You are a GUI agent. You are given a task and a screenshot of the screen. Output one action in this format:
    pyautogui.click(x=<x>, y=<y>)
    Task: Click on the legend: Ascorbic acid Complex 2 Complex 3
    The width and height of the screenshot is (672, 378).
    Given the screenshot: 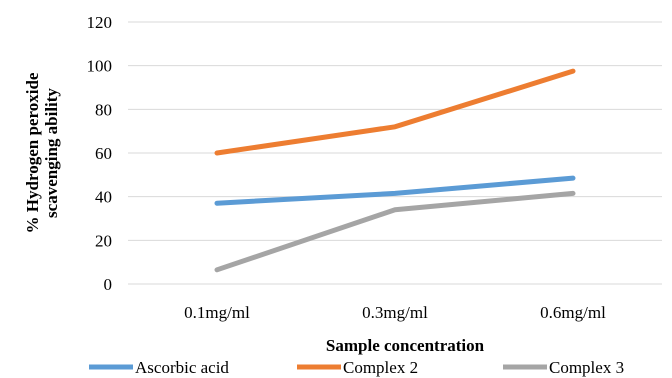 What is the action you would take?
    pyautogui.click(x=356, y=367)
    